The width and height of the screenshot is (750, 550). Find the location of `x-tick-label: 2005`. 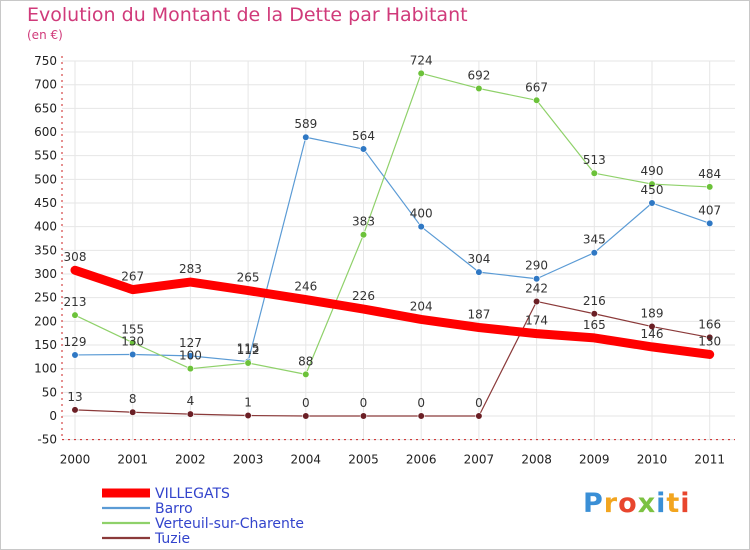

x-tick-label: 2005 is located at coordinates (363, 460).